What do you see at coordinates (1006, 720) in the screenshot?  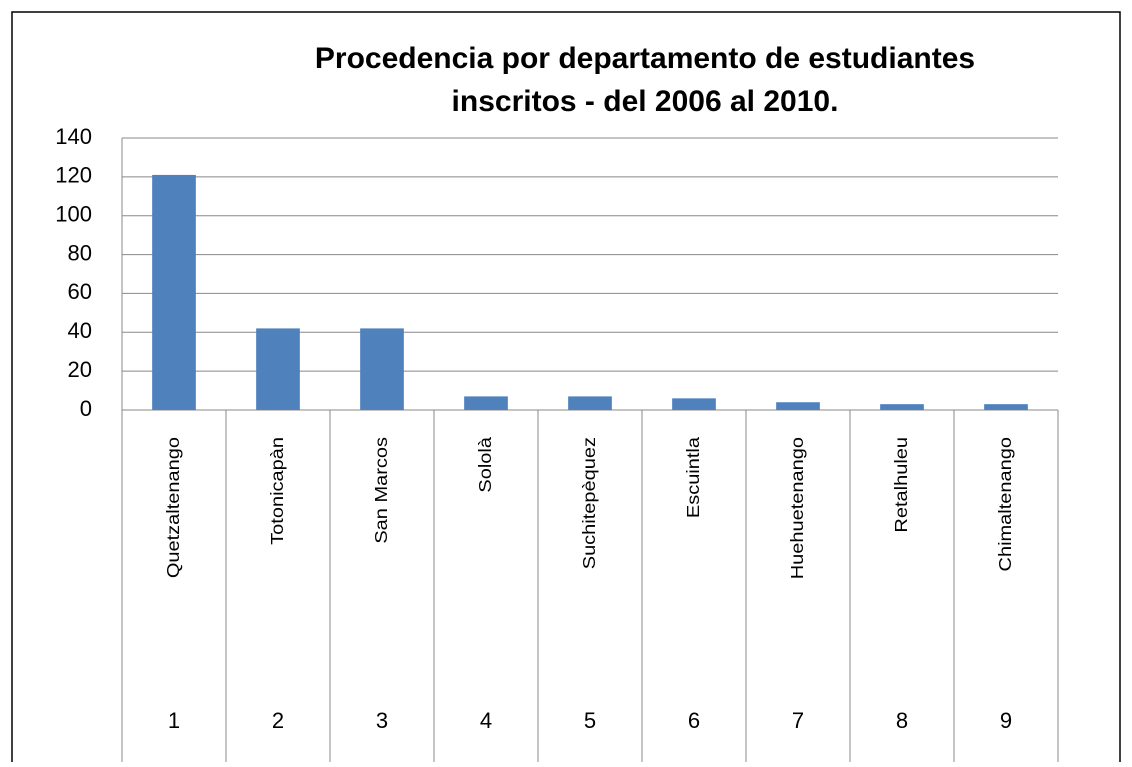 I see `x-tick-number: 9` at bounding box center [1006, 720].